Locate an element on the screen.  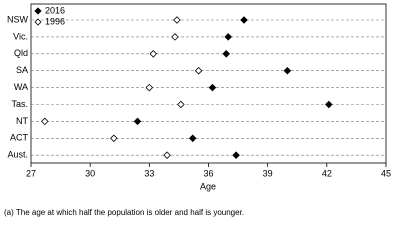
y-tick-label: Aust. is located at coordinates (17, 155).